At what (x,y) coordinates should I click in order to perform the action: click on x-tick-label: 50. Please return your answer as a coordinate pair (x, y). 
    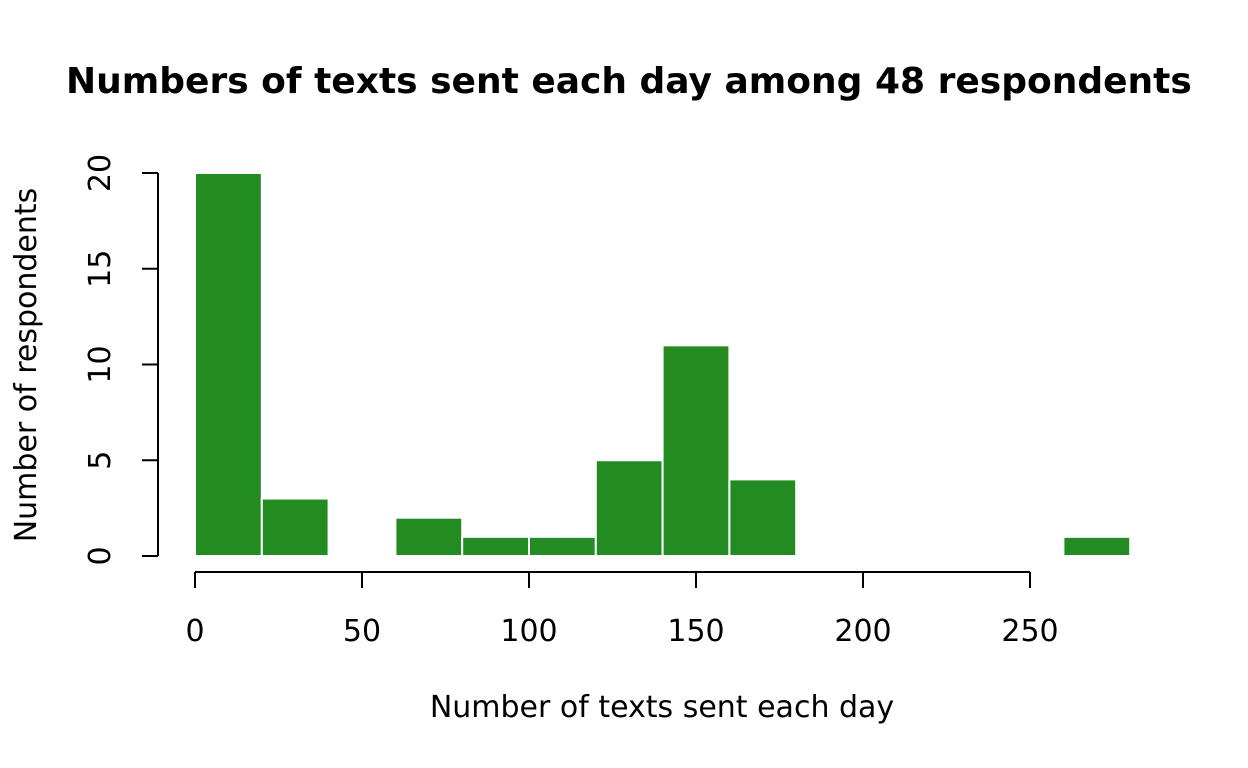
    Looking at the image, I should click on (362, 631).